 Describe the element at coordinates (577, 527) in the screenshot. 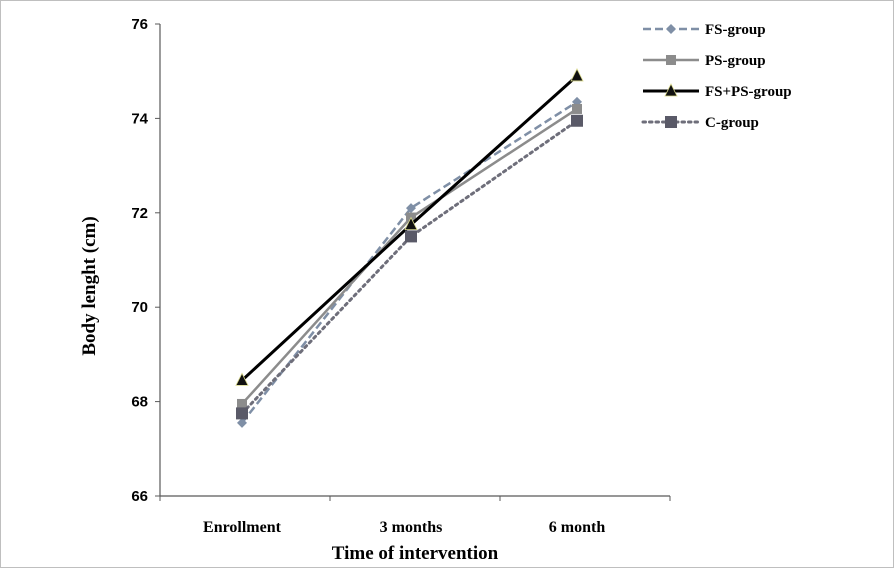

I see `x-tick-label: 6 month` at that location.